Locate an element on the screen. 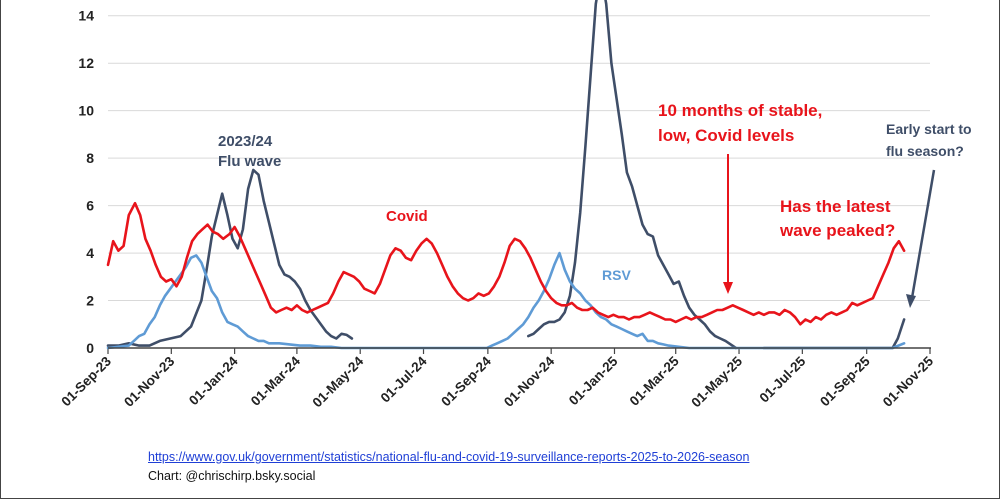  x-tick-label: 01-Sep-23 is located at coordinates (86, 381).